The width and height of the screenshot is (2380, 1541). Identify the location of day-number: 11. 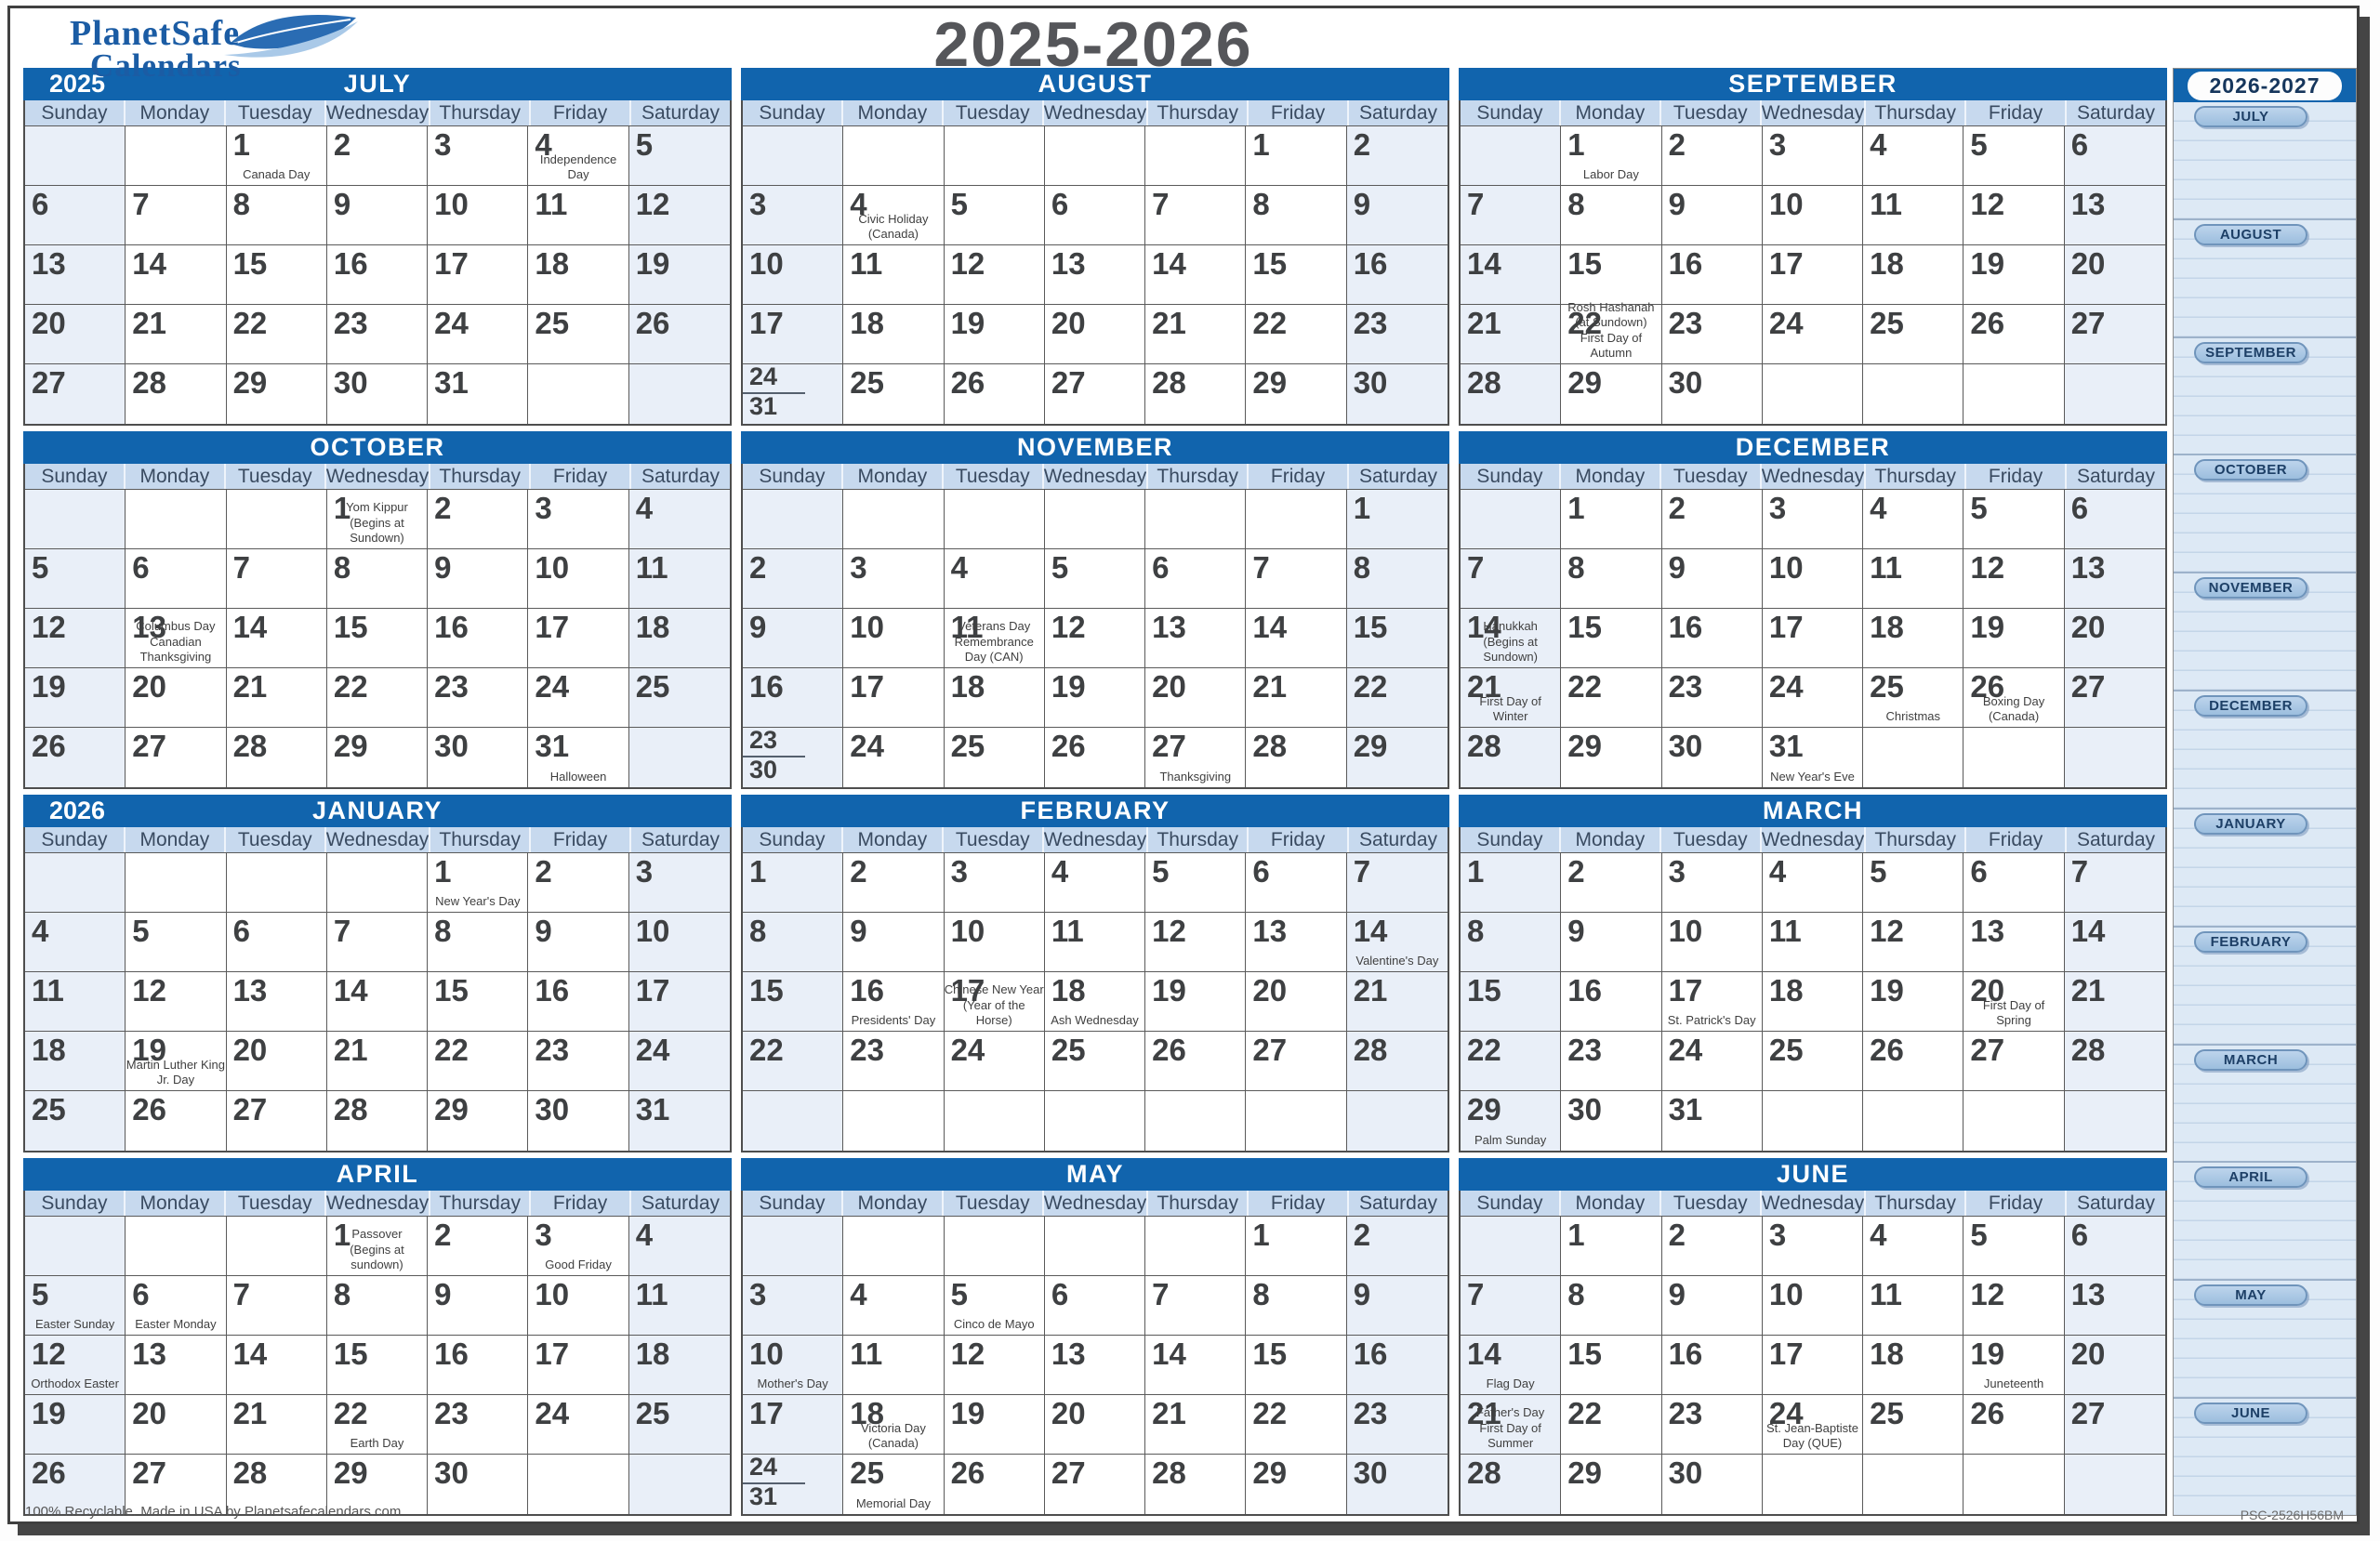
(967, 627).